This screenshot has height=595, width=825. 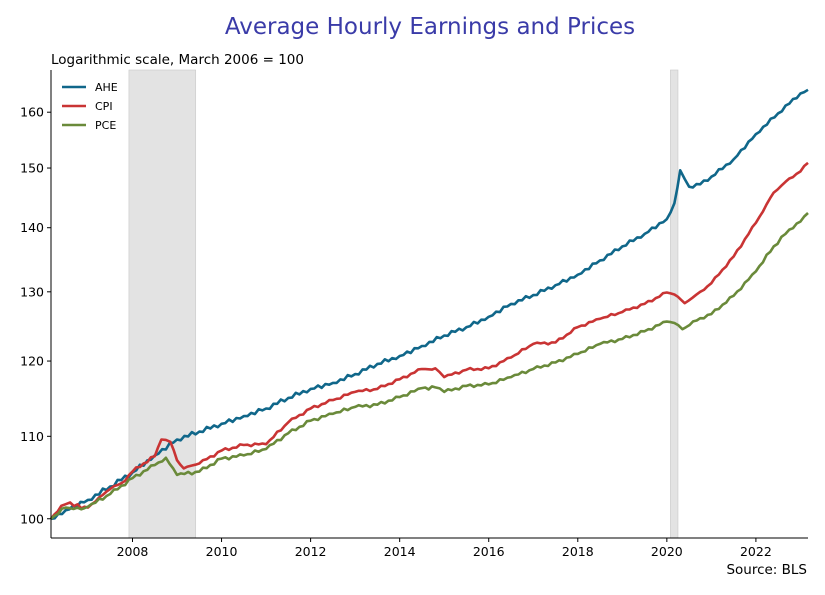 I want to click on y-tick-label: 110, so click(x=32, y=436).